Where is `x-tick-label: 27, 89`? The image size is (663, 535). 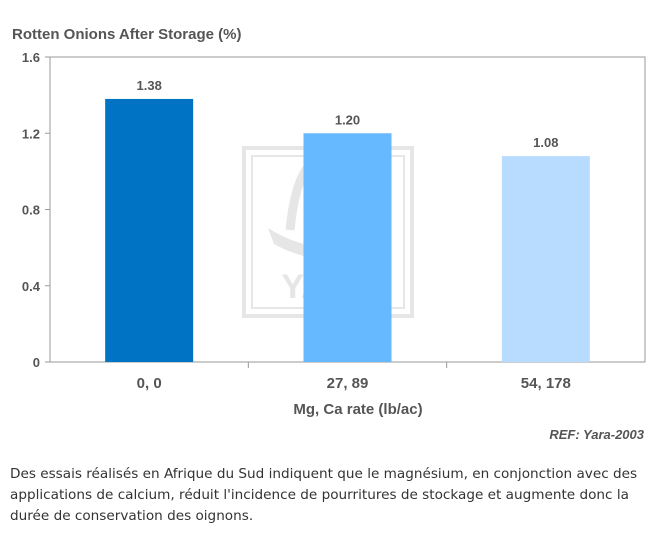 x-tick-label: 27, 89 is located at coordinates (348, 383).